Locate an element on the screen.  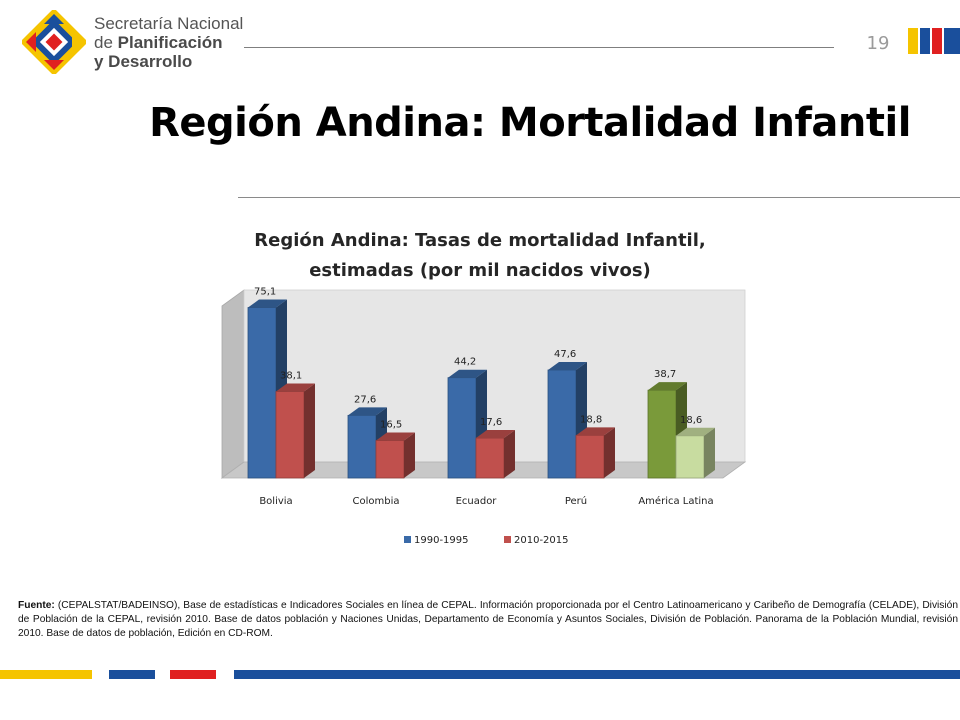
legend-label-s2: 2010-2015 is located at coordinates (541, 540).